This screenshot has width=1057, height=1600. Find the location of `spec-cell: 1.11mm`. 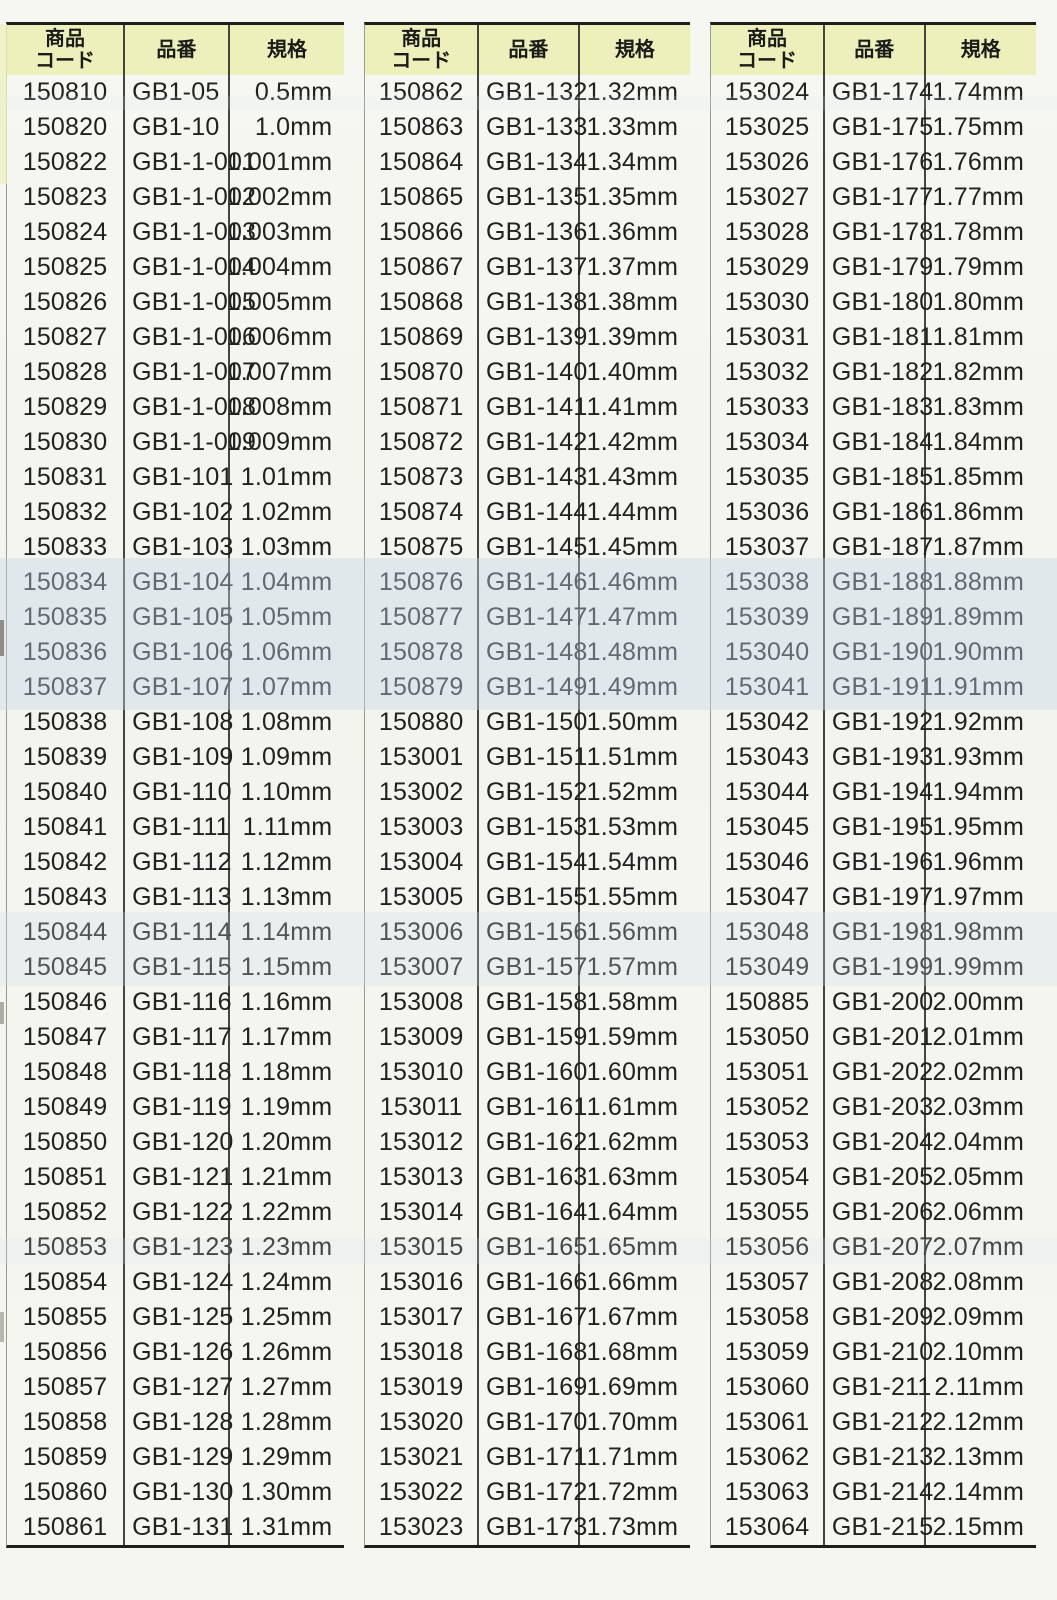

spec-cell: 1.11mm is located at coordinates (287, 827).